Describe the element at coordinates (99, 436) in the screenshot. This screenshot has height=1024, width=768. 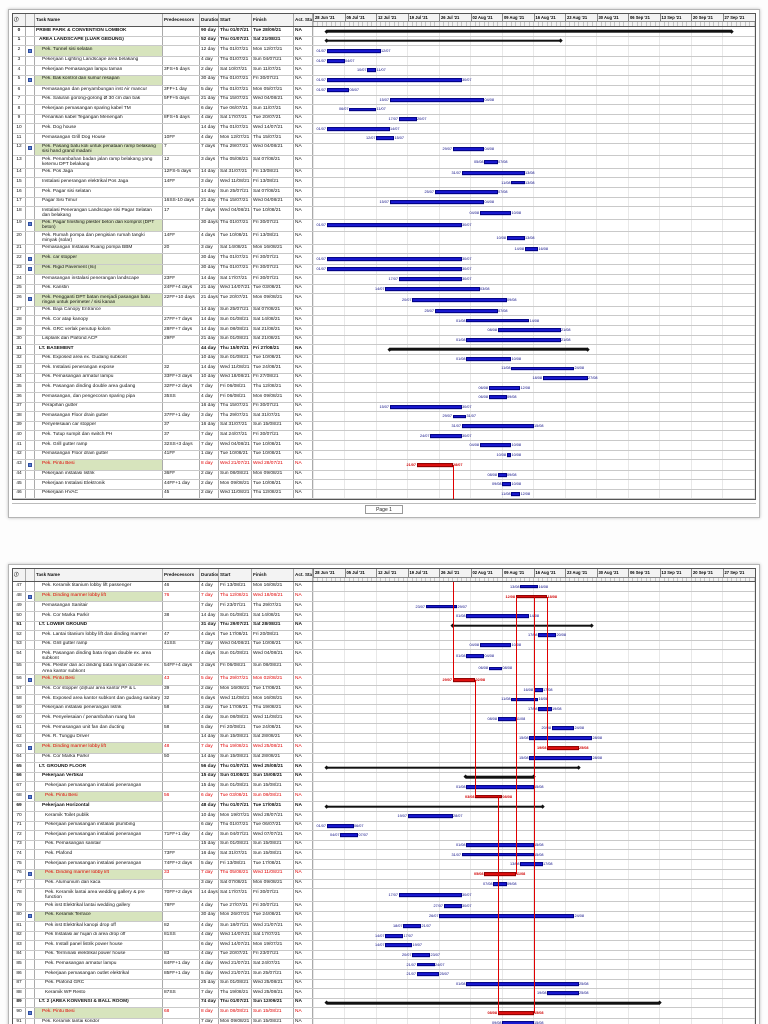
I see `task-name: Pek. Tutup sumpit dan switch PH` at that location.